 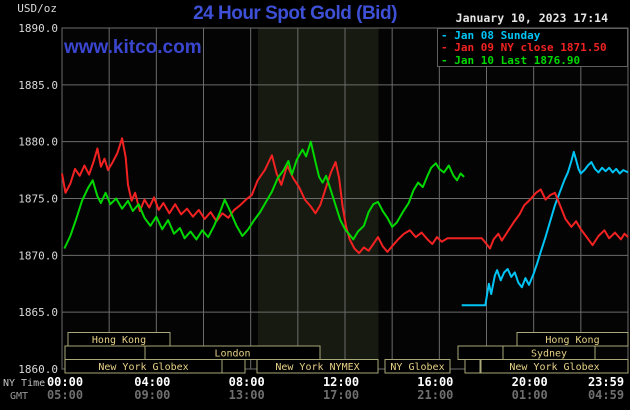 I want to click on x-tick-ny-time: 16:00, so click(x=435, y=382).